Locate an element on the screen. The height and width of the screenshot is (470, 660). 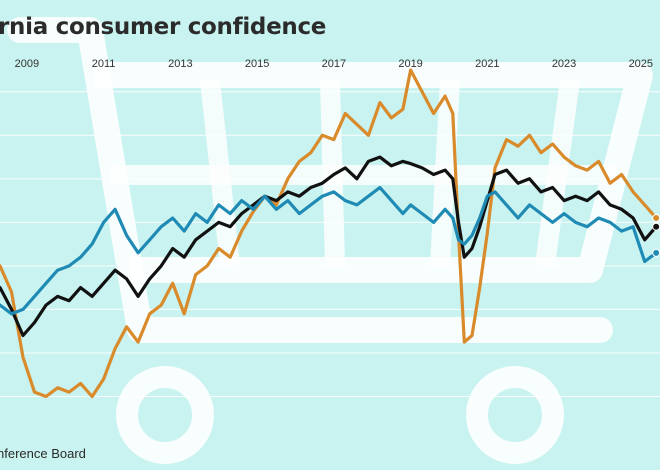
x-tick-label: 2021 is located at coordinates (487, 64).